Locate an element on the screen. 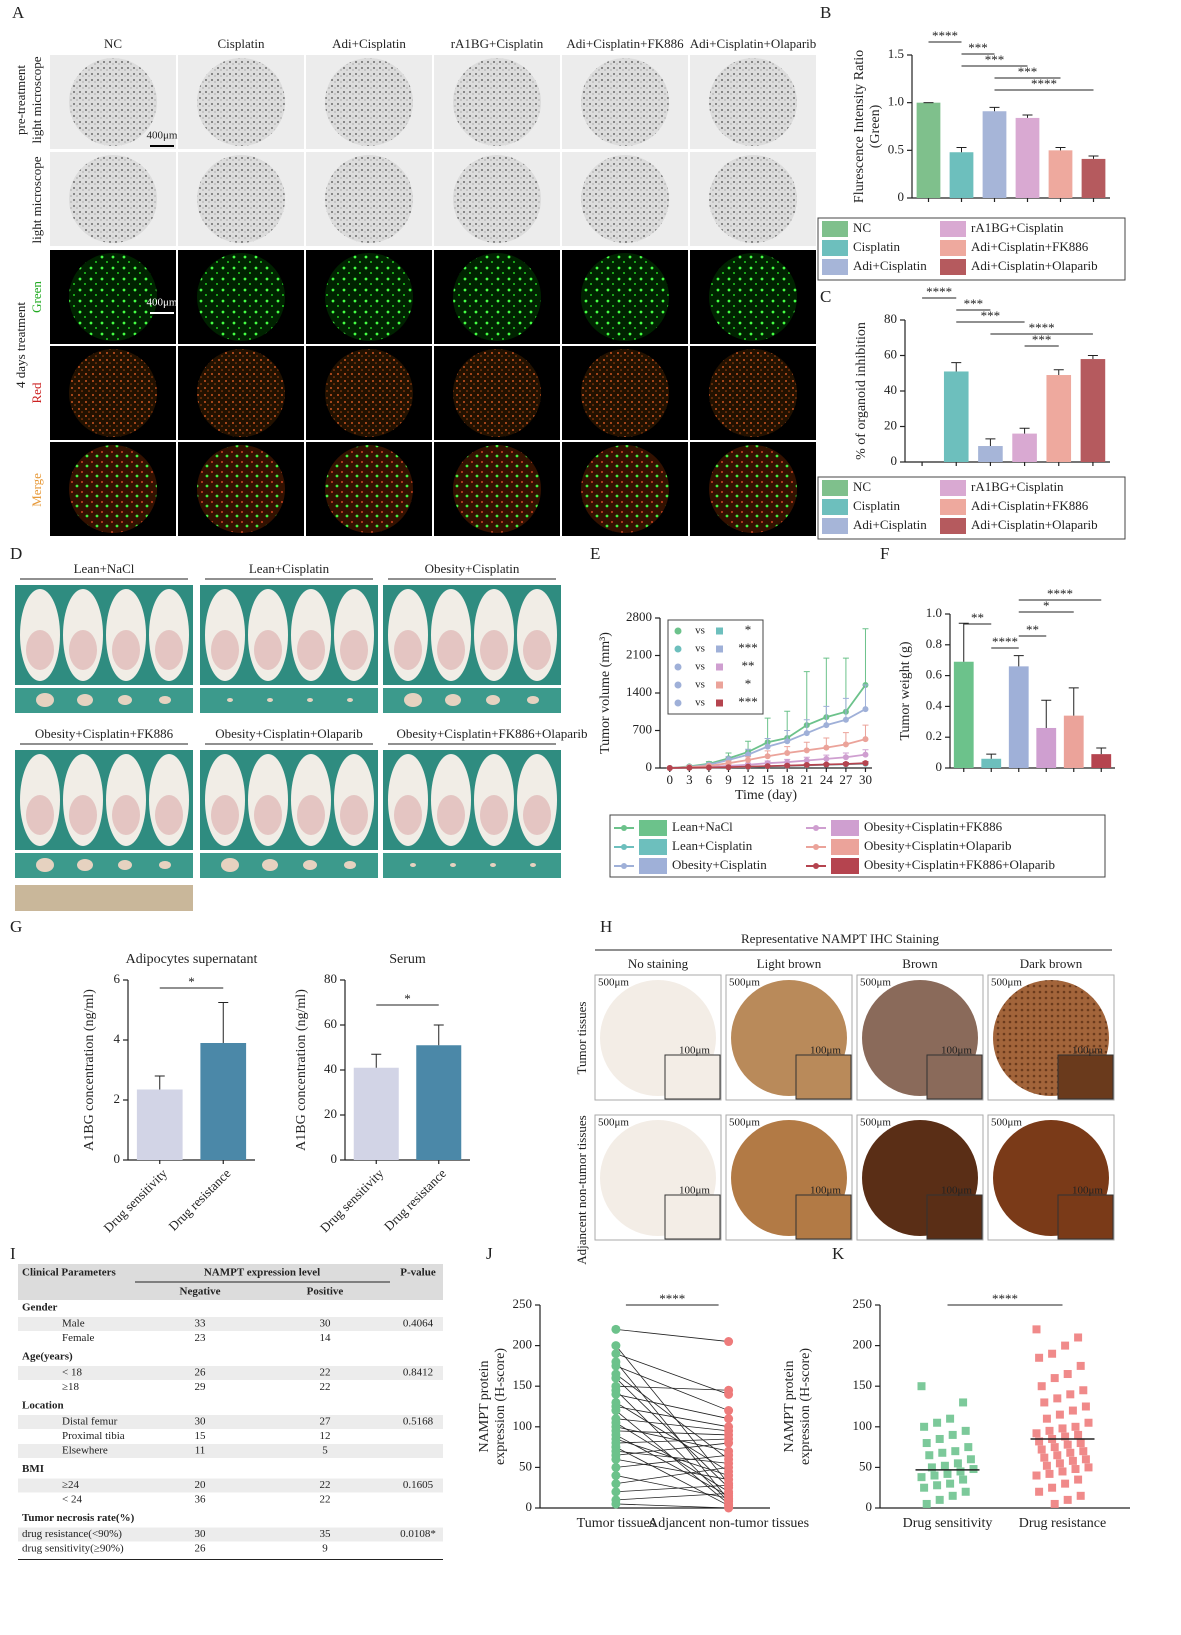 This screenshot has width=1181, height=1635. comparison-box is located at coordinates (715, 667).